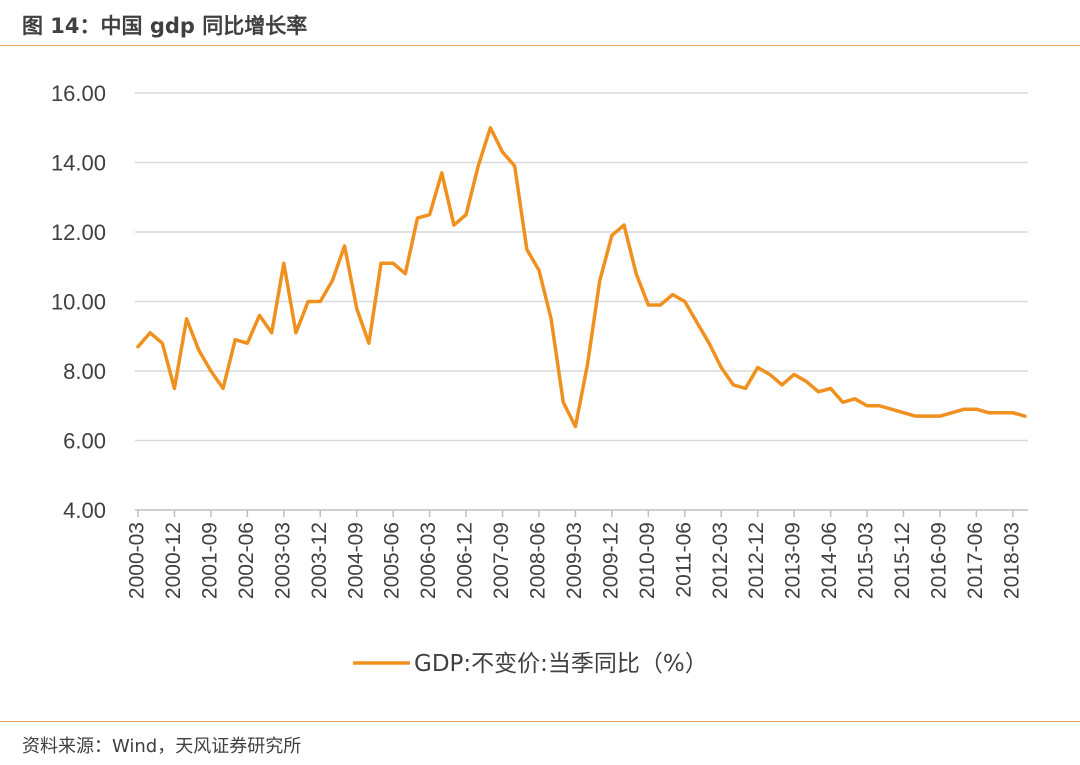 The image size is (1080, 765). Describe the element at coordinates (501, 560) in the screenshot. I see `x-tick-label: 2007-09` at that location.